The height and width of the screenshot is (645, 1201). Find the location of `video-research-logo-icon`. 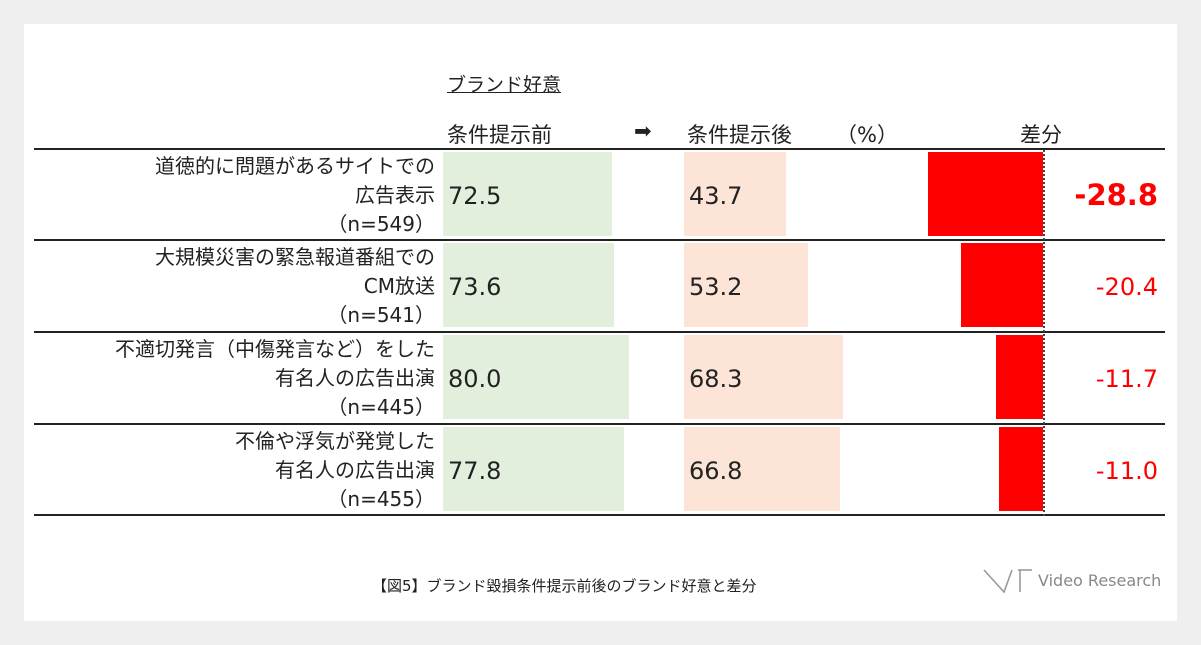

video-research-logo-icon is located at coordinates (1007, 581).